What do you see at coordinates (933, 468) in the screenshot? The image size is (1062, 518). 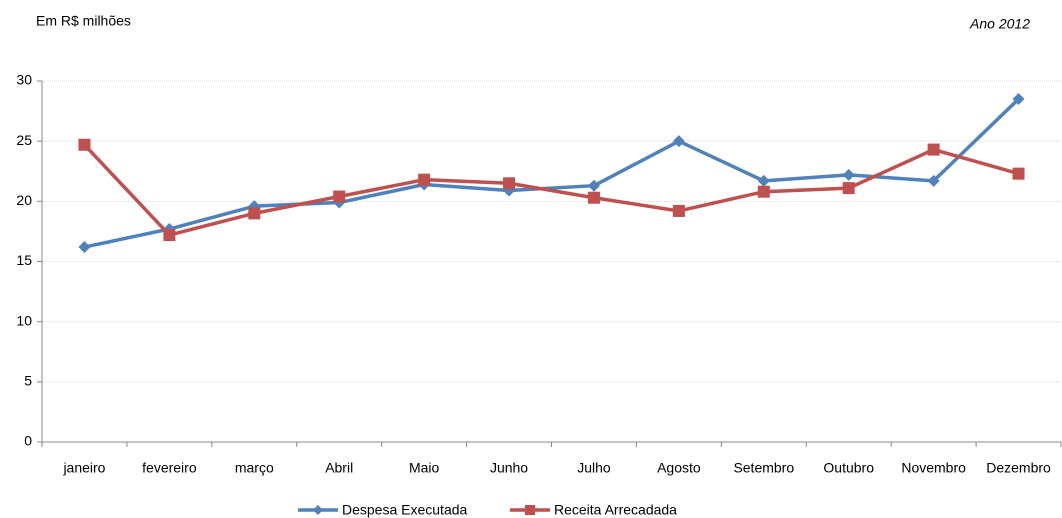 I see `x-tick-label: Novembro` at bounding box center [933, 468].